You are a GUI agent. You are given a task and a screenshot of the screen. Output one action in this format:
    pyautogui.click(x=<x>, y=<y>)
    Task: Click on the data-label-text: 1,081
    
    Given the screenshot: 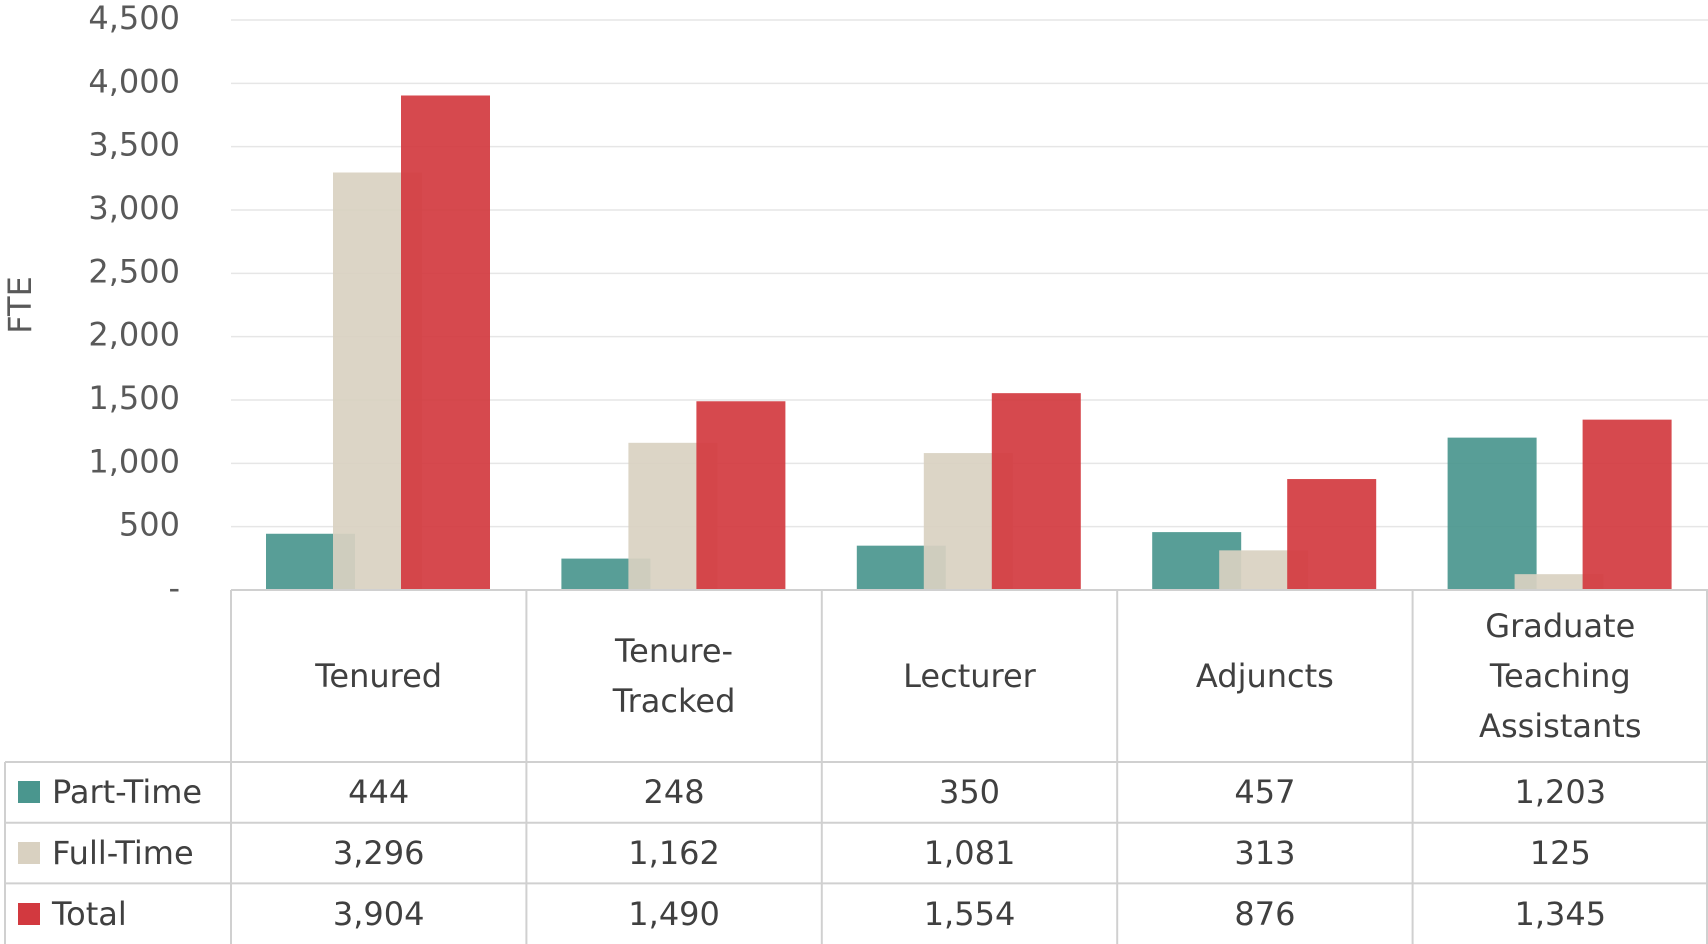 What is the action you would take?
    pyautogui.click(x=969, y=853)
    